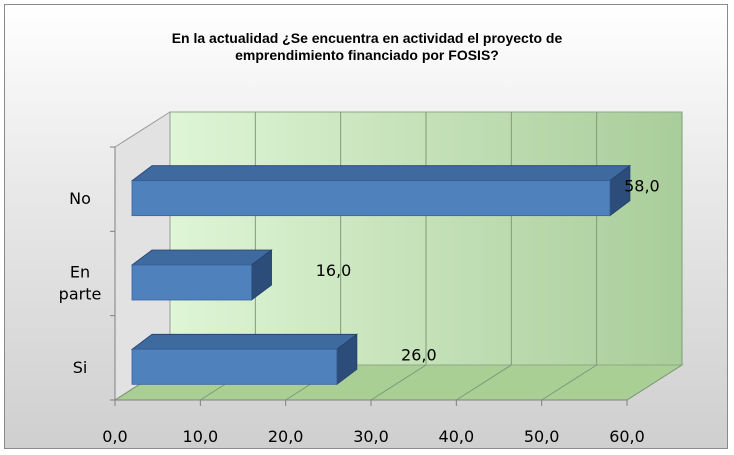 This screenshot has width=734, height=455. What do you see at coordinates (114, 436) in the screenshot?
I see `x-tick-label: 0,0` at bounding box center [114, 436].